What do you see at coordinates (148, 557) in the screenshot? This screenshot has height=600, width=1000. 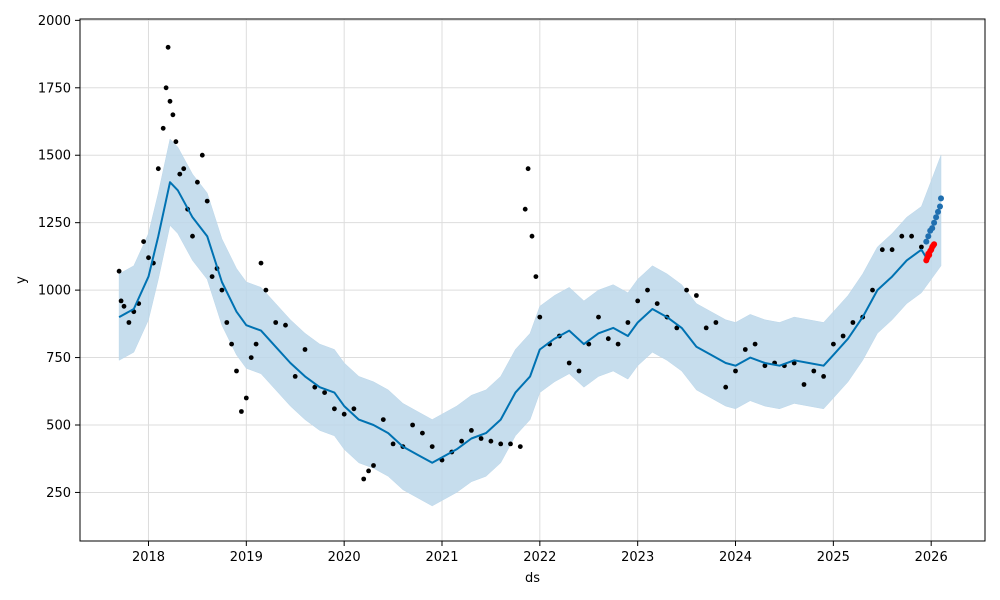 I see `x-tick-label: 2018` at bounding box center [148, 557].